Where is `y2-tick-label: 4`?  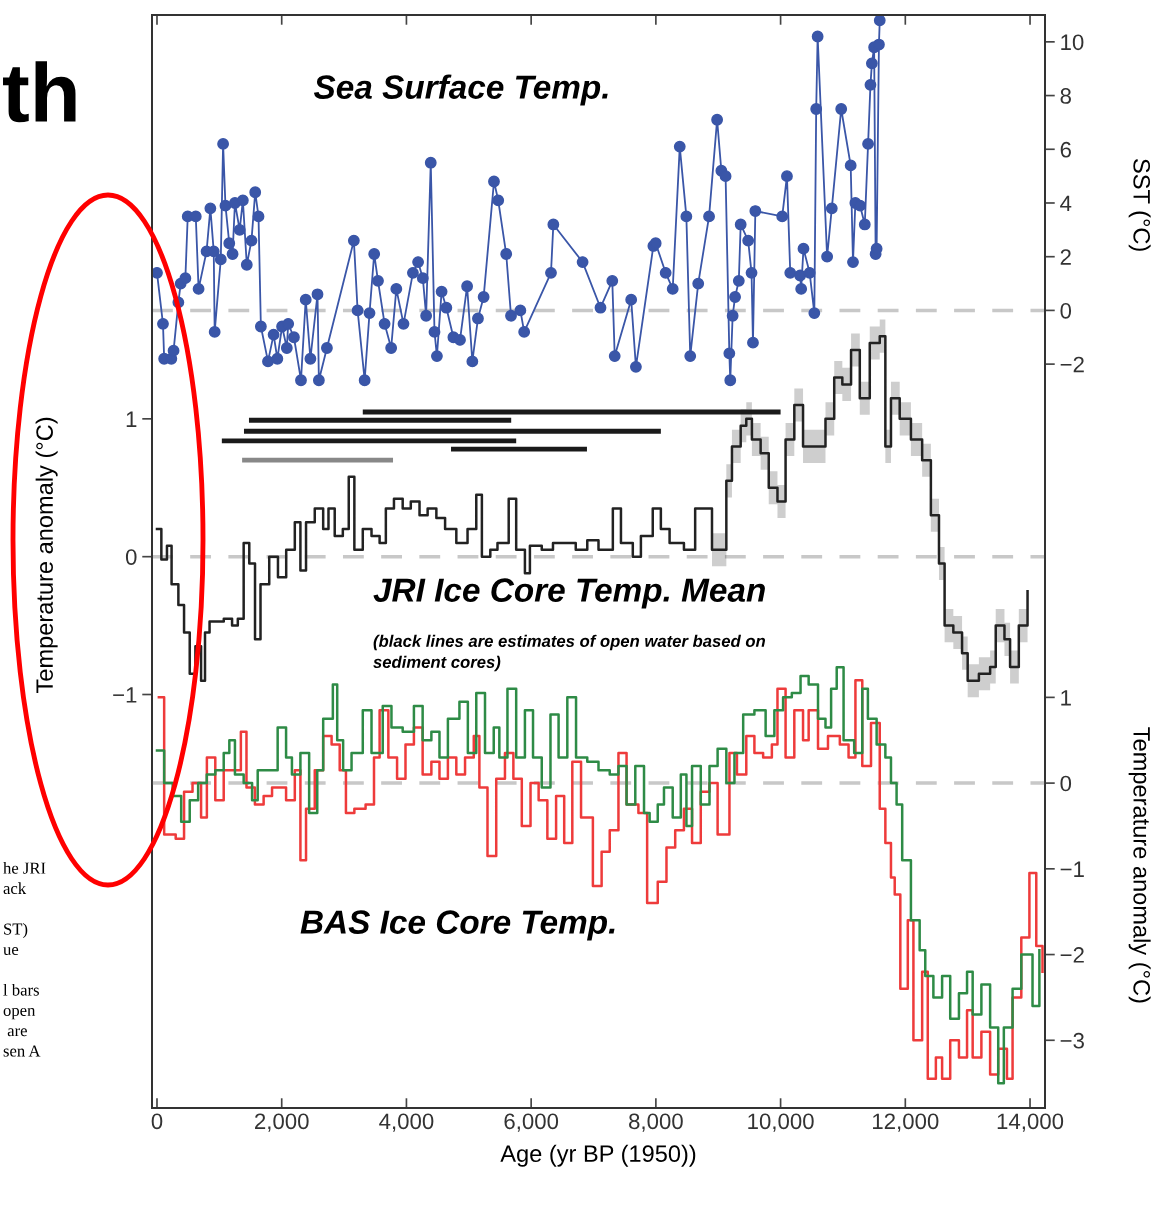 y2-tick-label: 4 is located at coordinates (1066, 203).